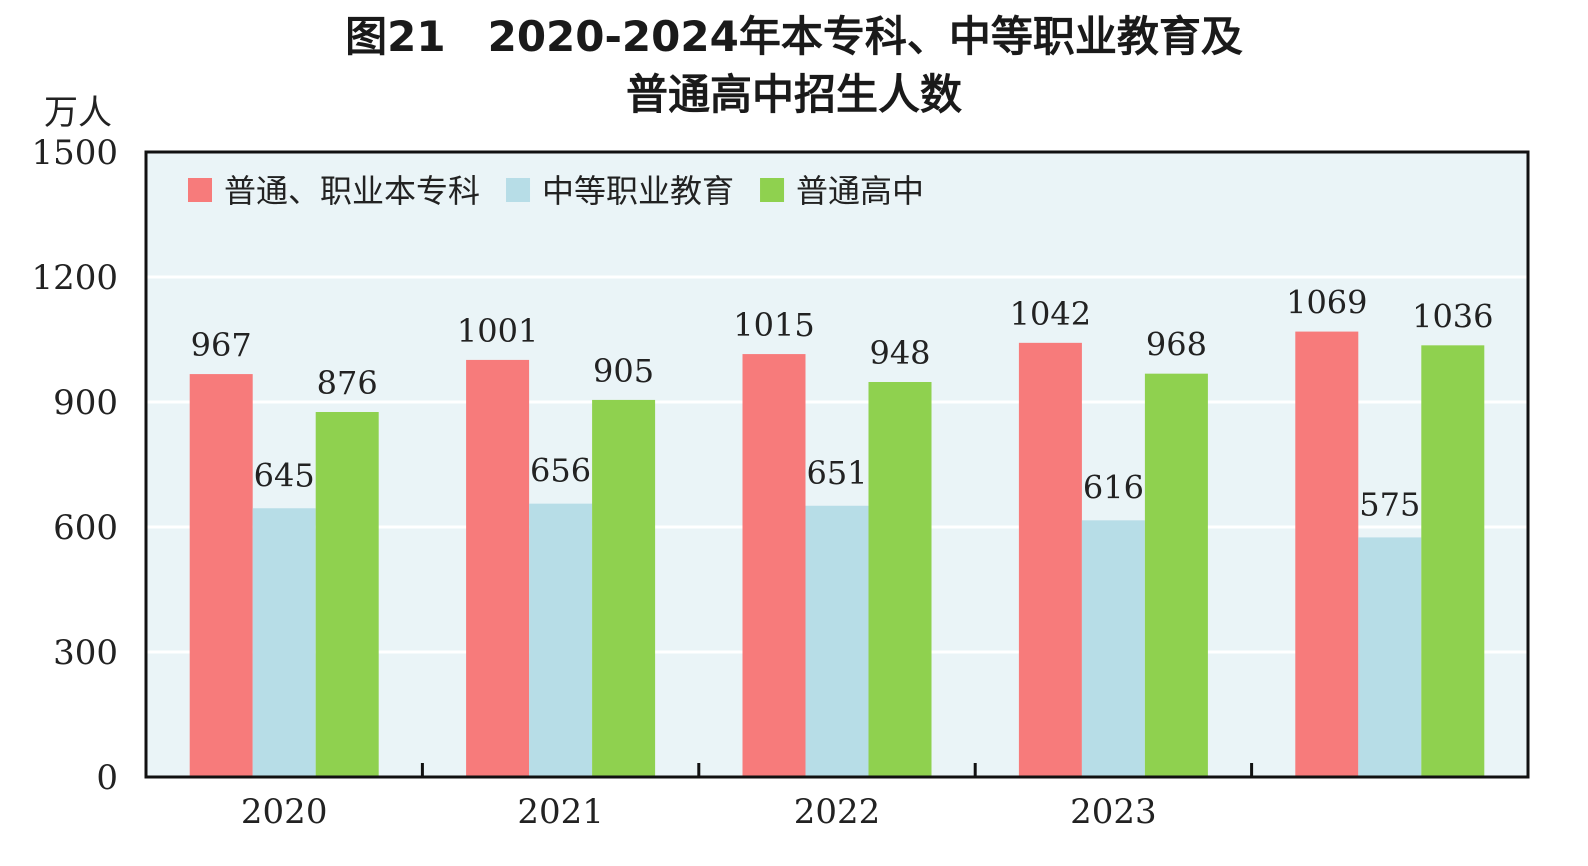 This screenshot has width=1588, height=866. Describe the element at coordinates (85, 653) in the screenshot. I see `y-tick-label: 300` at that location.